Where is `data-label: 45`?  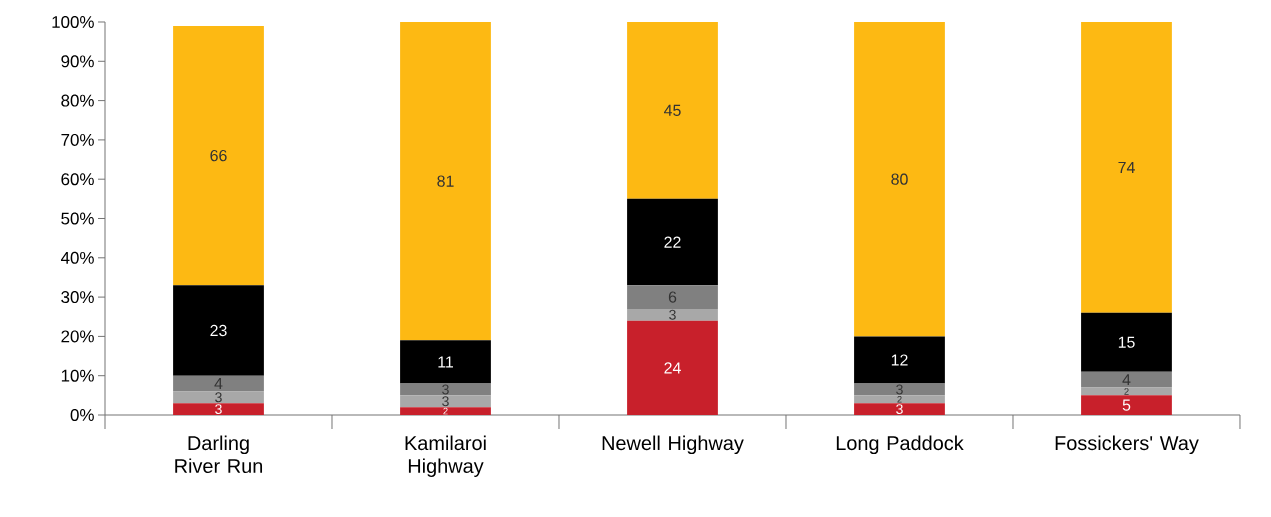 data-label: 45 is located at coordinates (672, 110).